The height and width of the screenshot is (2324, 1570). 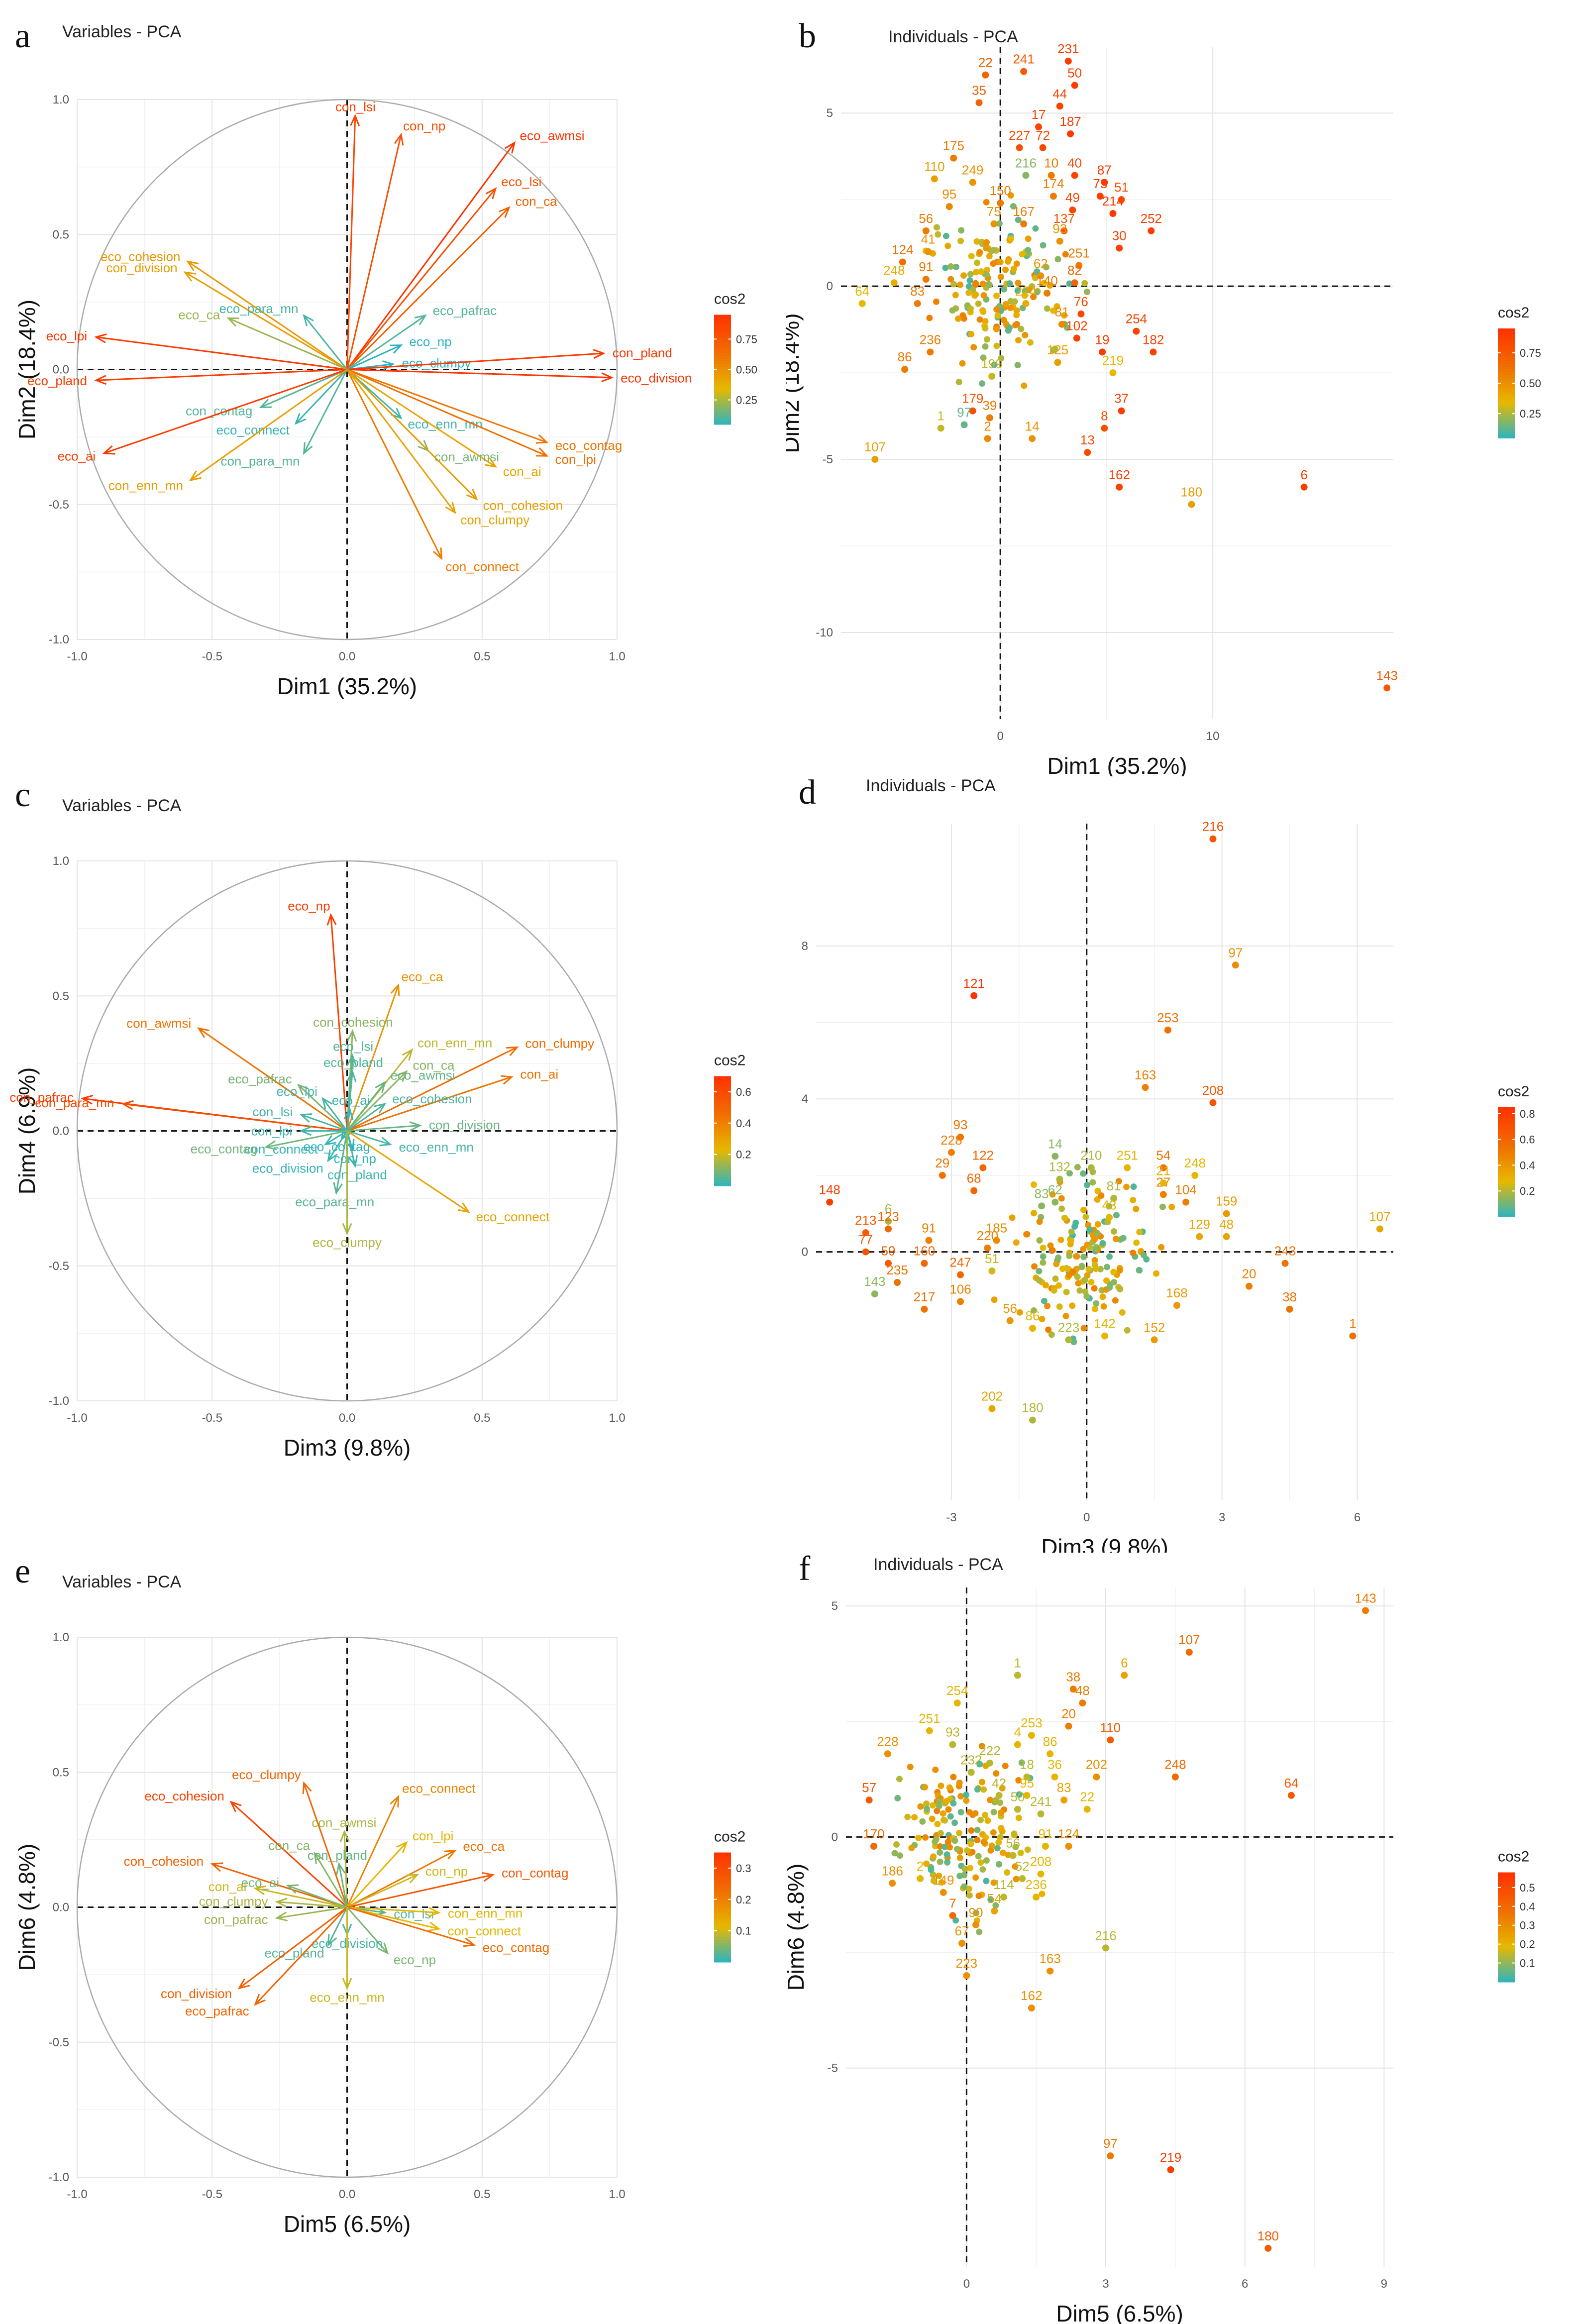 I want to click on x-tick-label: 0.0, so click(x=347, y=1418).